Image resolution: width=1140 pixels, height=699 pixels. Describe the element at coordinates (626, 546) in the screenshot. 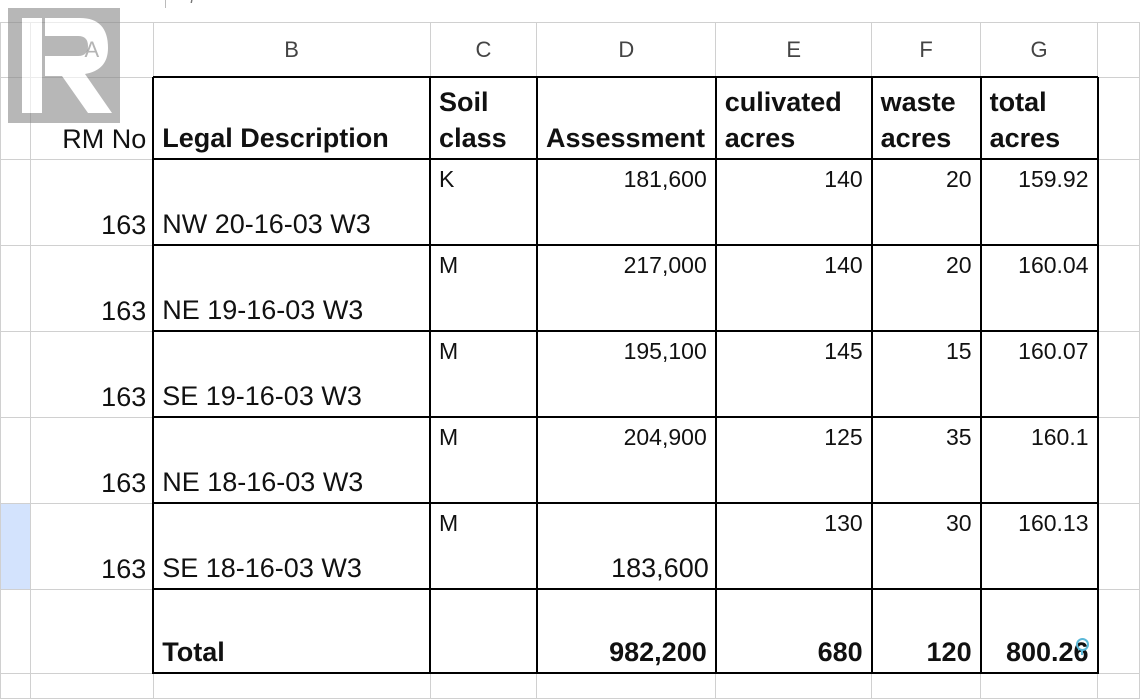

I see `assessment-cell: 183,600` at that location.